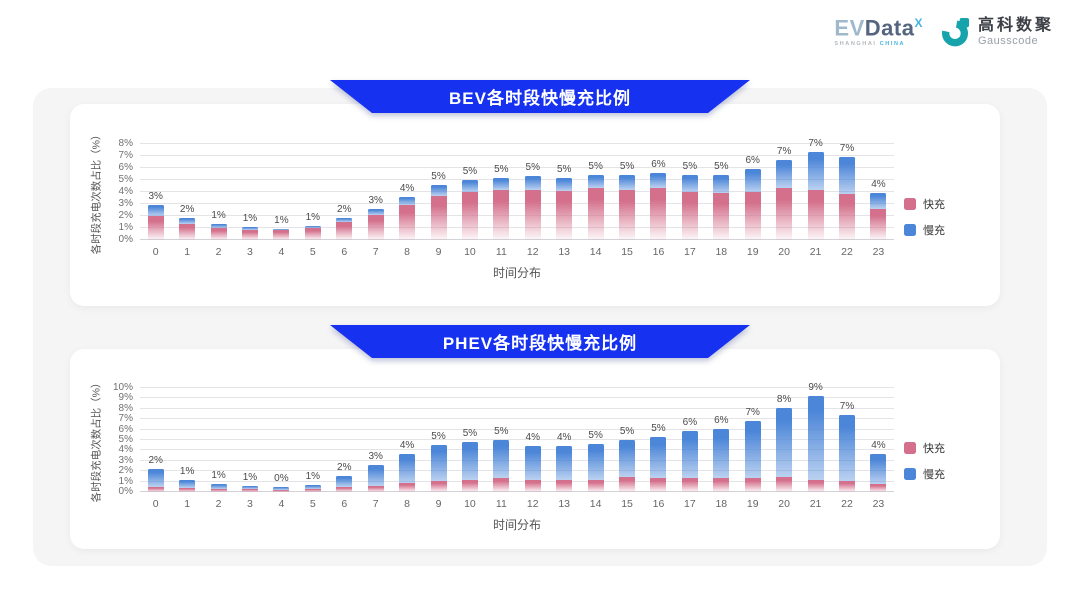  I want to click on bar-hour-17: 5%, so click(689, 192).